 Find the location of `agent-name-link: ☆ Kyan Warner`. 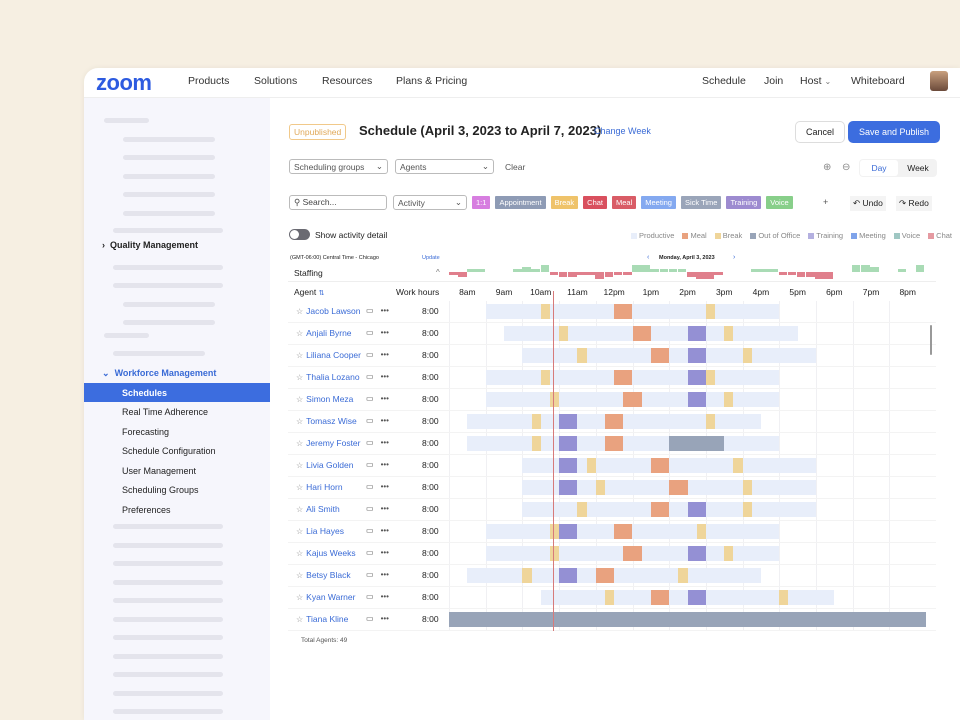

agent-name-link: ☆ Kyan Warner is located at coordinates (325, 597).